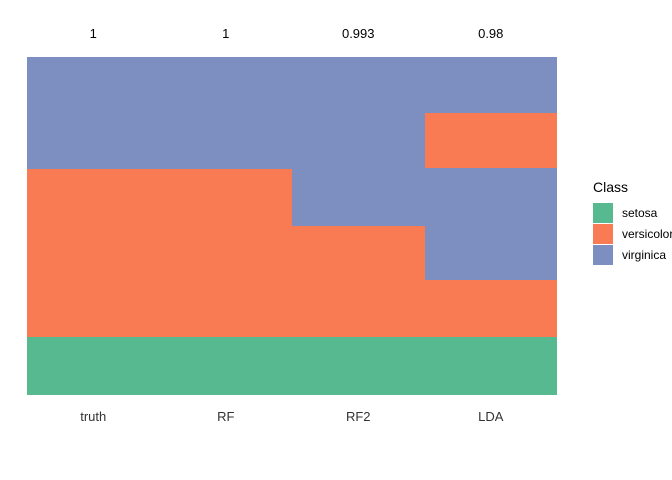 This screenshot has width=672, height=480. I want to click on accuracy-label-LDA: 0.98, so click(491, 33).